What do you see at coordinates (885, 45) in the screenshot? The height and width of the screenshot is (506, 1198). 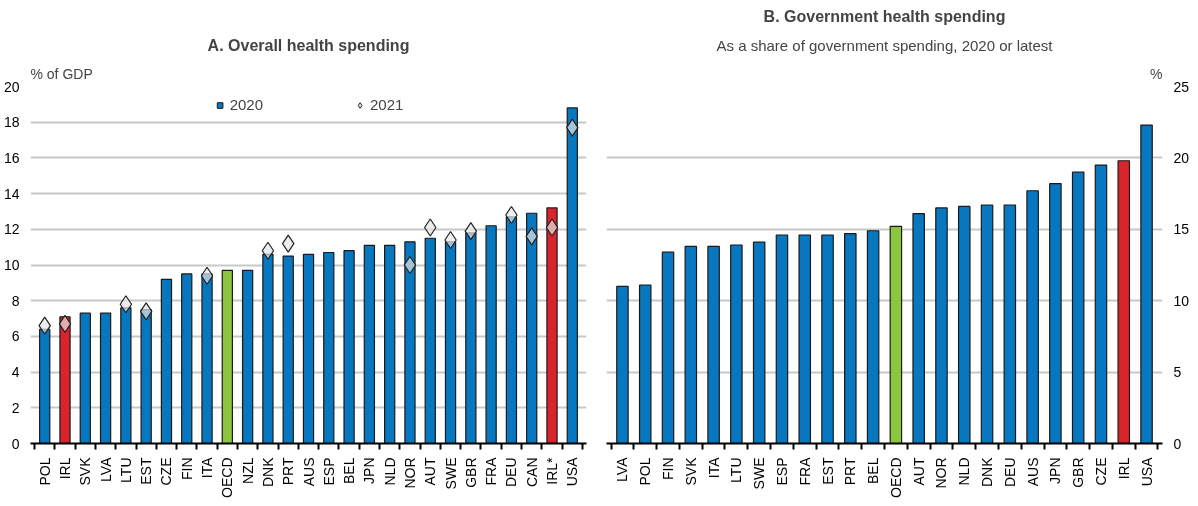 I see `chart-subtitle: As a share of government spending, 2020 or latest` at bounding box center [885, 45].